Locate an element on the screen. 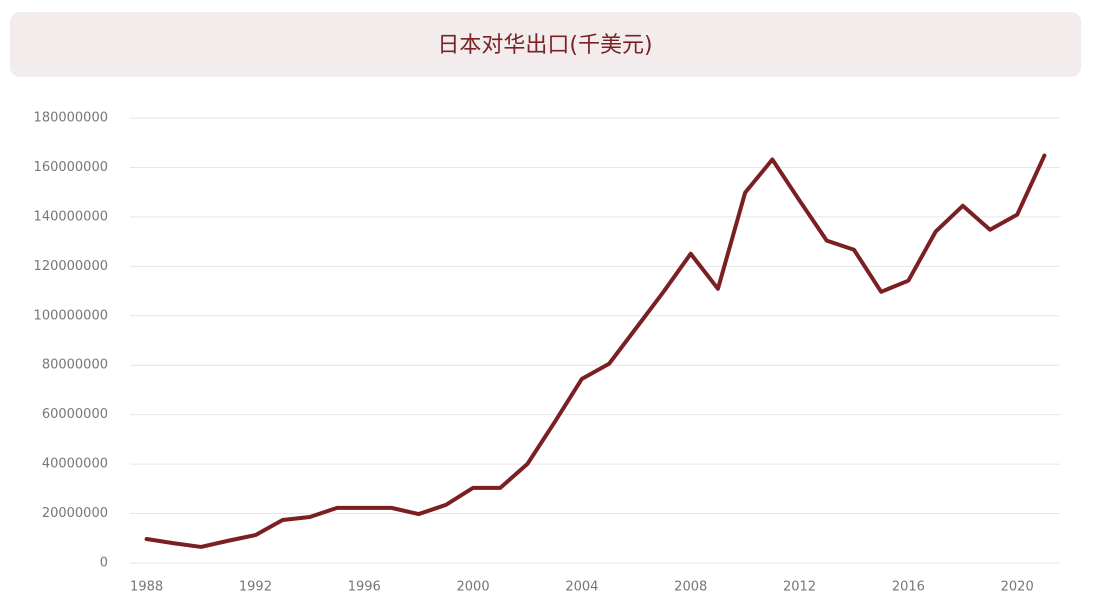 Image resolution: width=1096 pixels, height=609 pixels. x-tick-label: 2008 is located at coordinates (690, 587).